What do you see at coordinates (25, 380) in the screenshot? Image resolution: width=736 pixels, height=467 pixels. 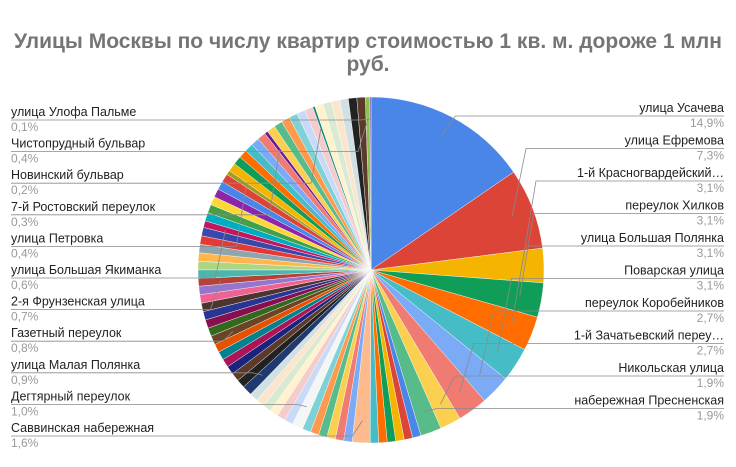 I see `slice-percent: 0,9%` at bounding box center [25, 380].